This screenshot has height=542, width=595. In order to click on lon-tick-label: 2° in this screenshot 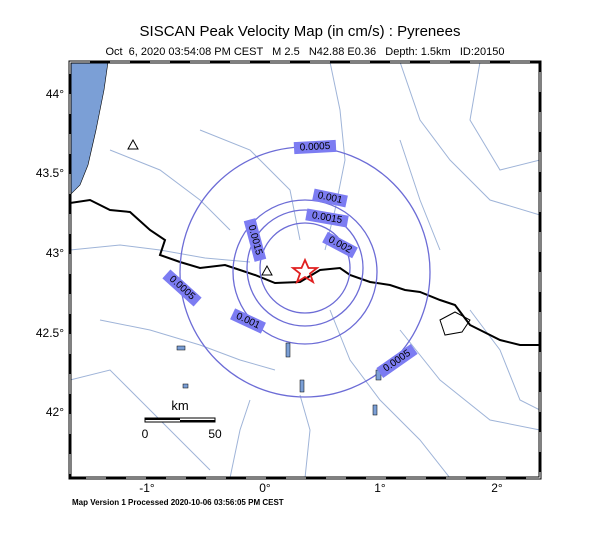, I will do `click(497, 488)`.